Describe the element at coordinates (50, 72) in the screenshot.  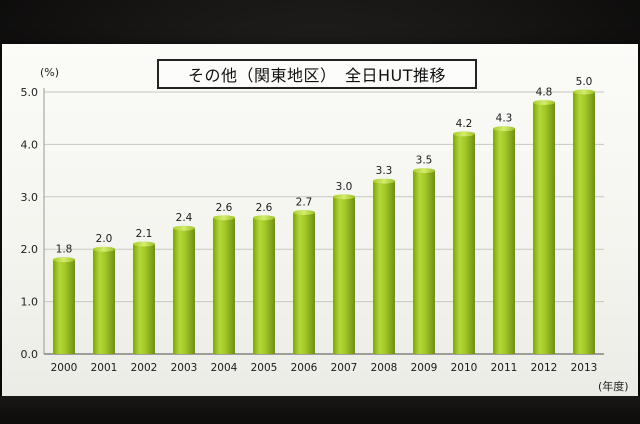
I see `y-axis-unit-label: (%)` at that location.